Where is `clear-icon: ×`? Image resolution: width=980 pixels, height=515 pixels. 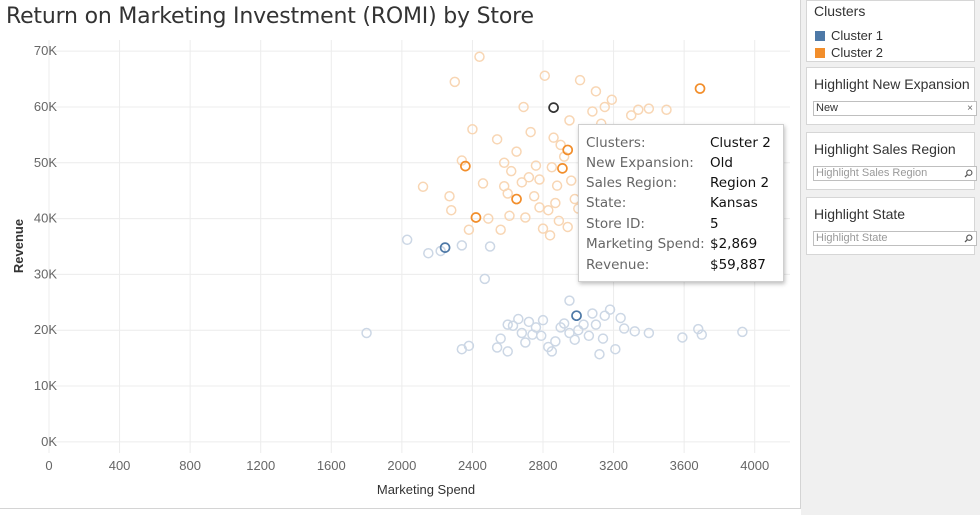 clear-icon: × is located at coordinates (970, 108).